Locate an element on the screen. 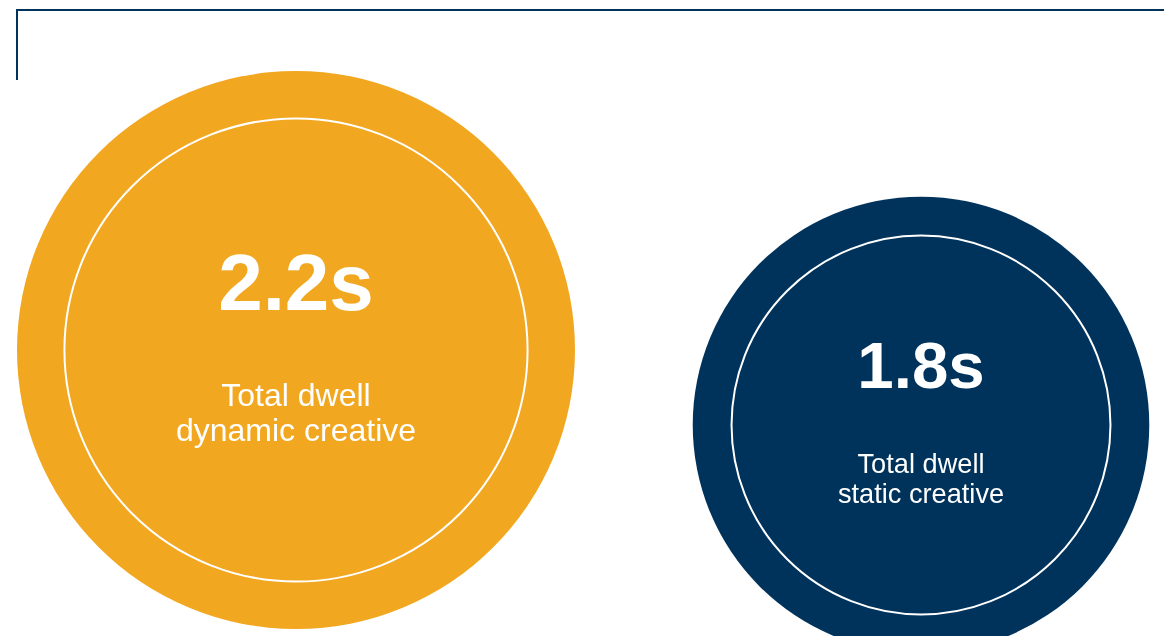 The image size is (1164, 636). category-label: Total dwell static creative is located at coordinates (921, 479).